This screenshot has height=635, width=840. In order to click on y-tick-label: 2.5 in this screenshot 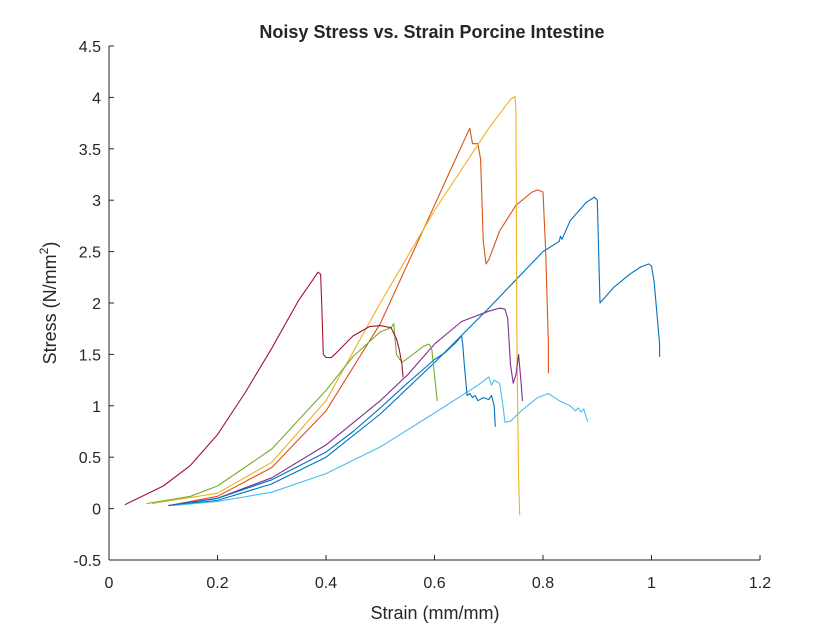, I will do `click(90, 253)`.